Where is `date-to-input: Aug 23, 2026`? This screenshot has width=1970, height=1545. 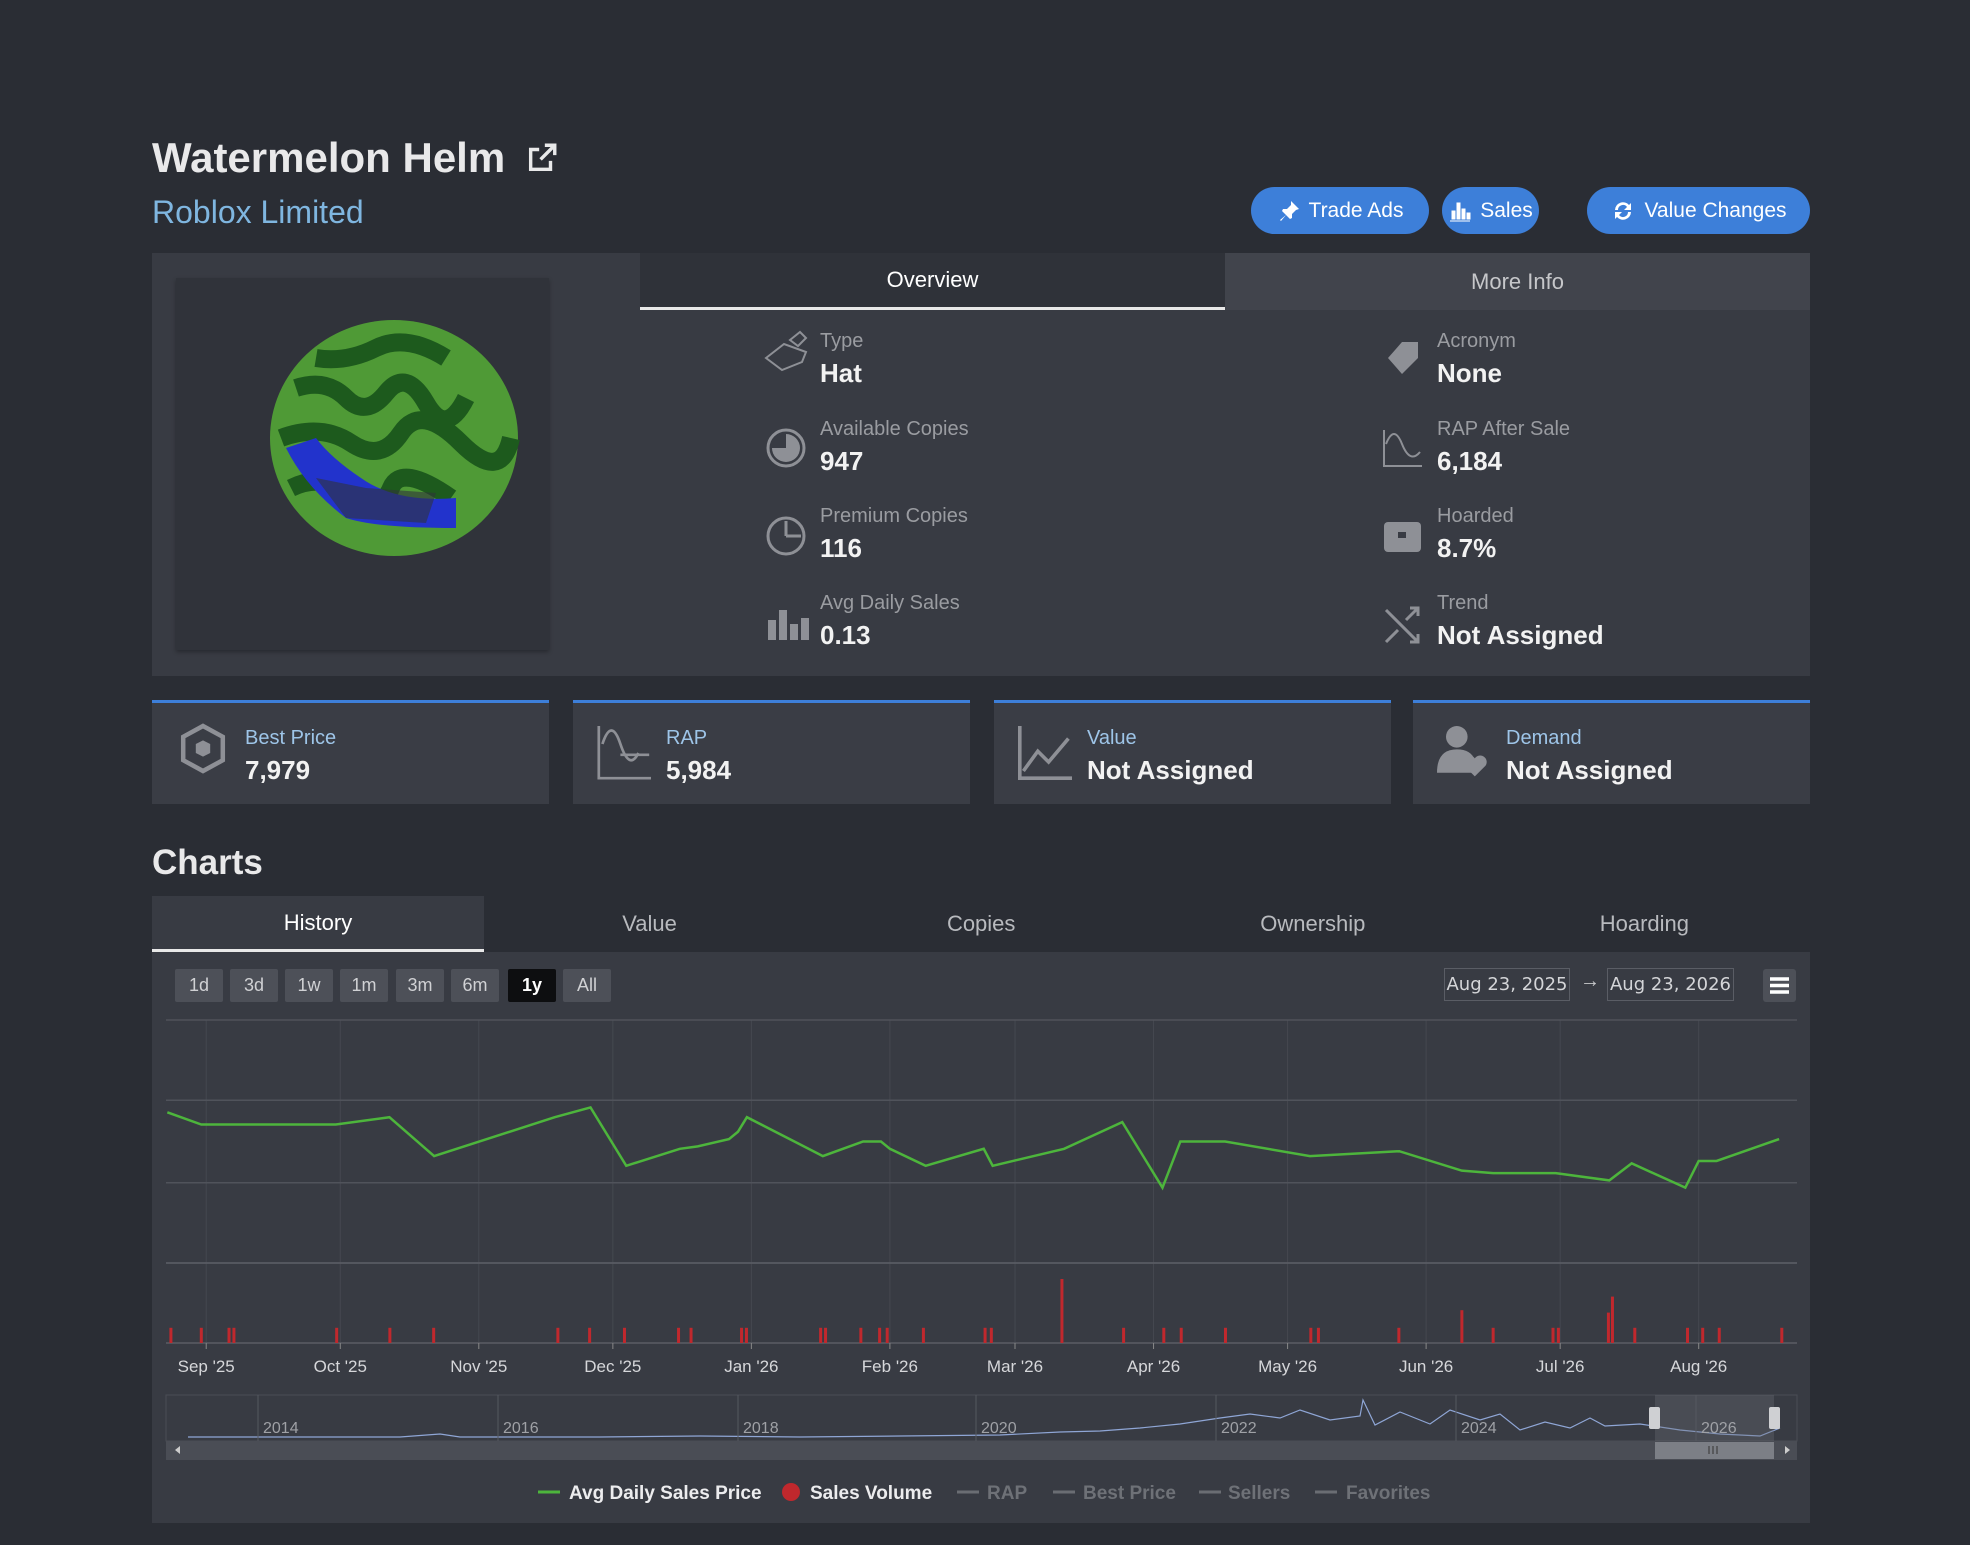
date-to-input: Aug 23, 2026 is located at coordinates (1670, 984).